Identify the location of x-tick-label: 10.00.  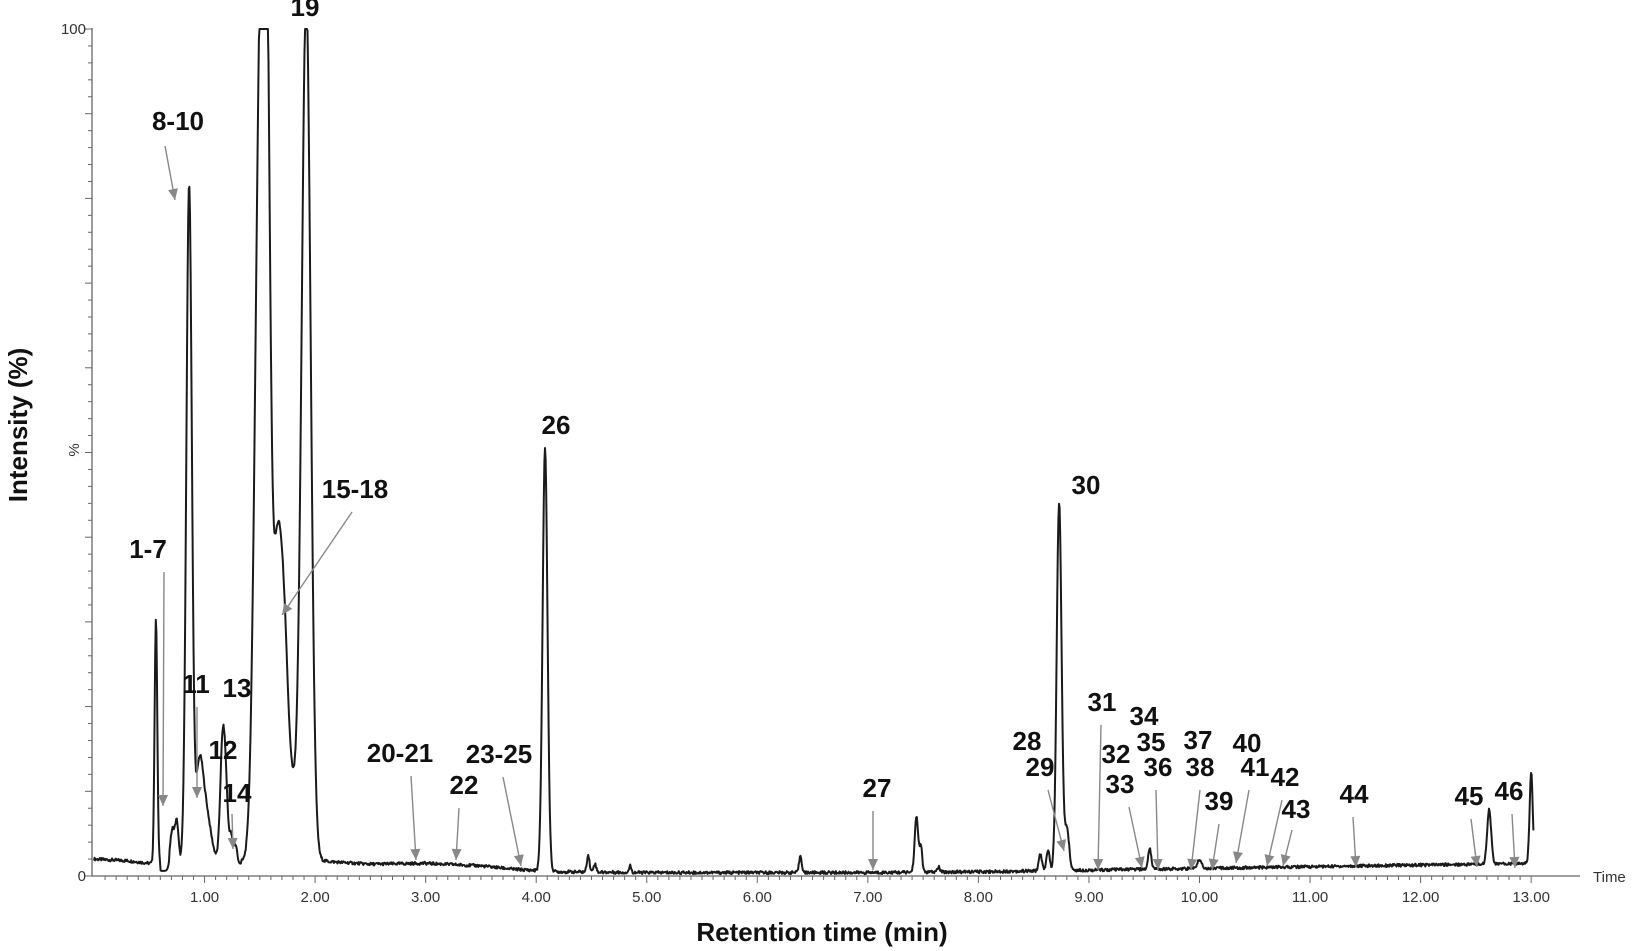
(1200, 897).